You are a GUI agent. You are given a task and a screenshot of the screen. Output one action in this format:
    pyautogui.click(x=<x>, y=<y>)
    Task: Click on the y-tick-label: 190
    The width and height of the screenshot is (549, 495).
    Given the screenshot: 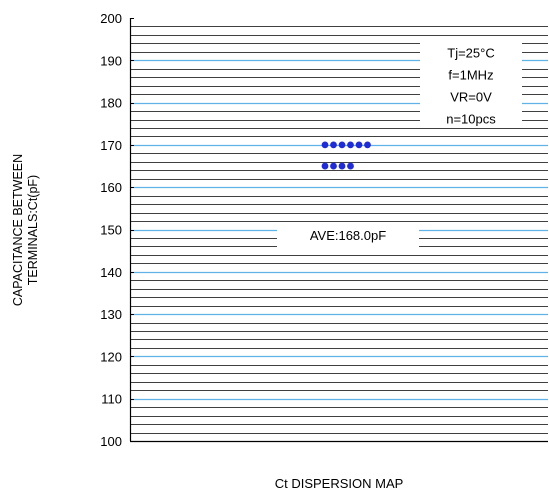 What is the action you would take?
    pyautogui.click(x=111, y=60)
    